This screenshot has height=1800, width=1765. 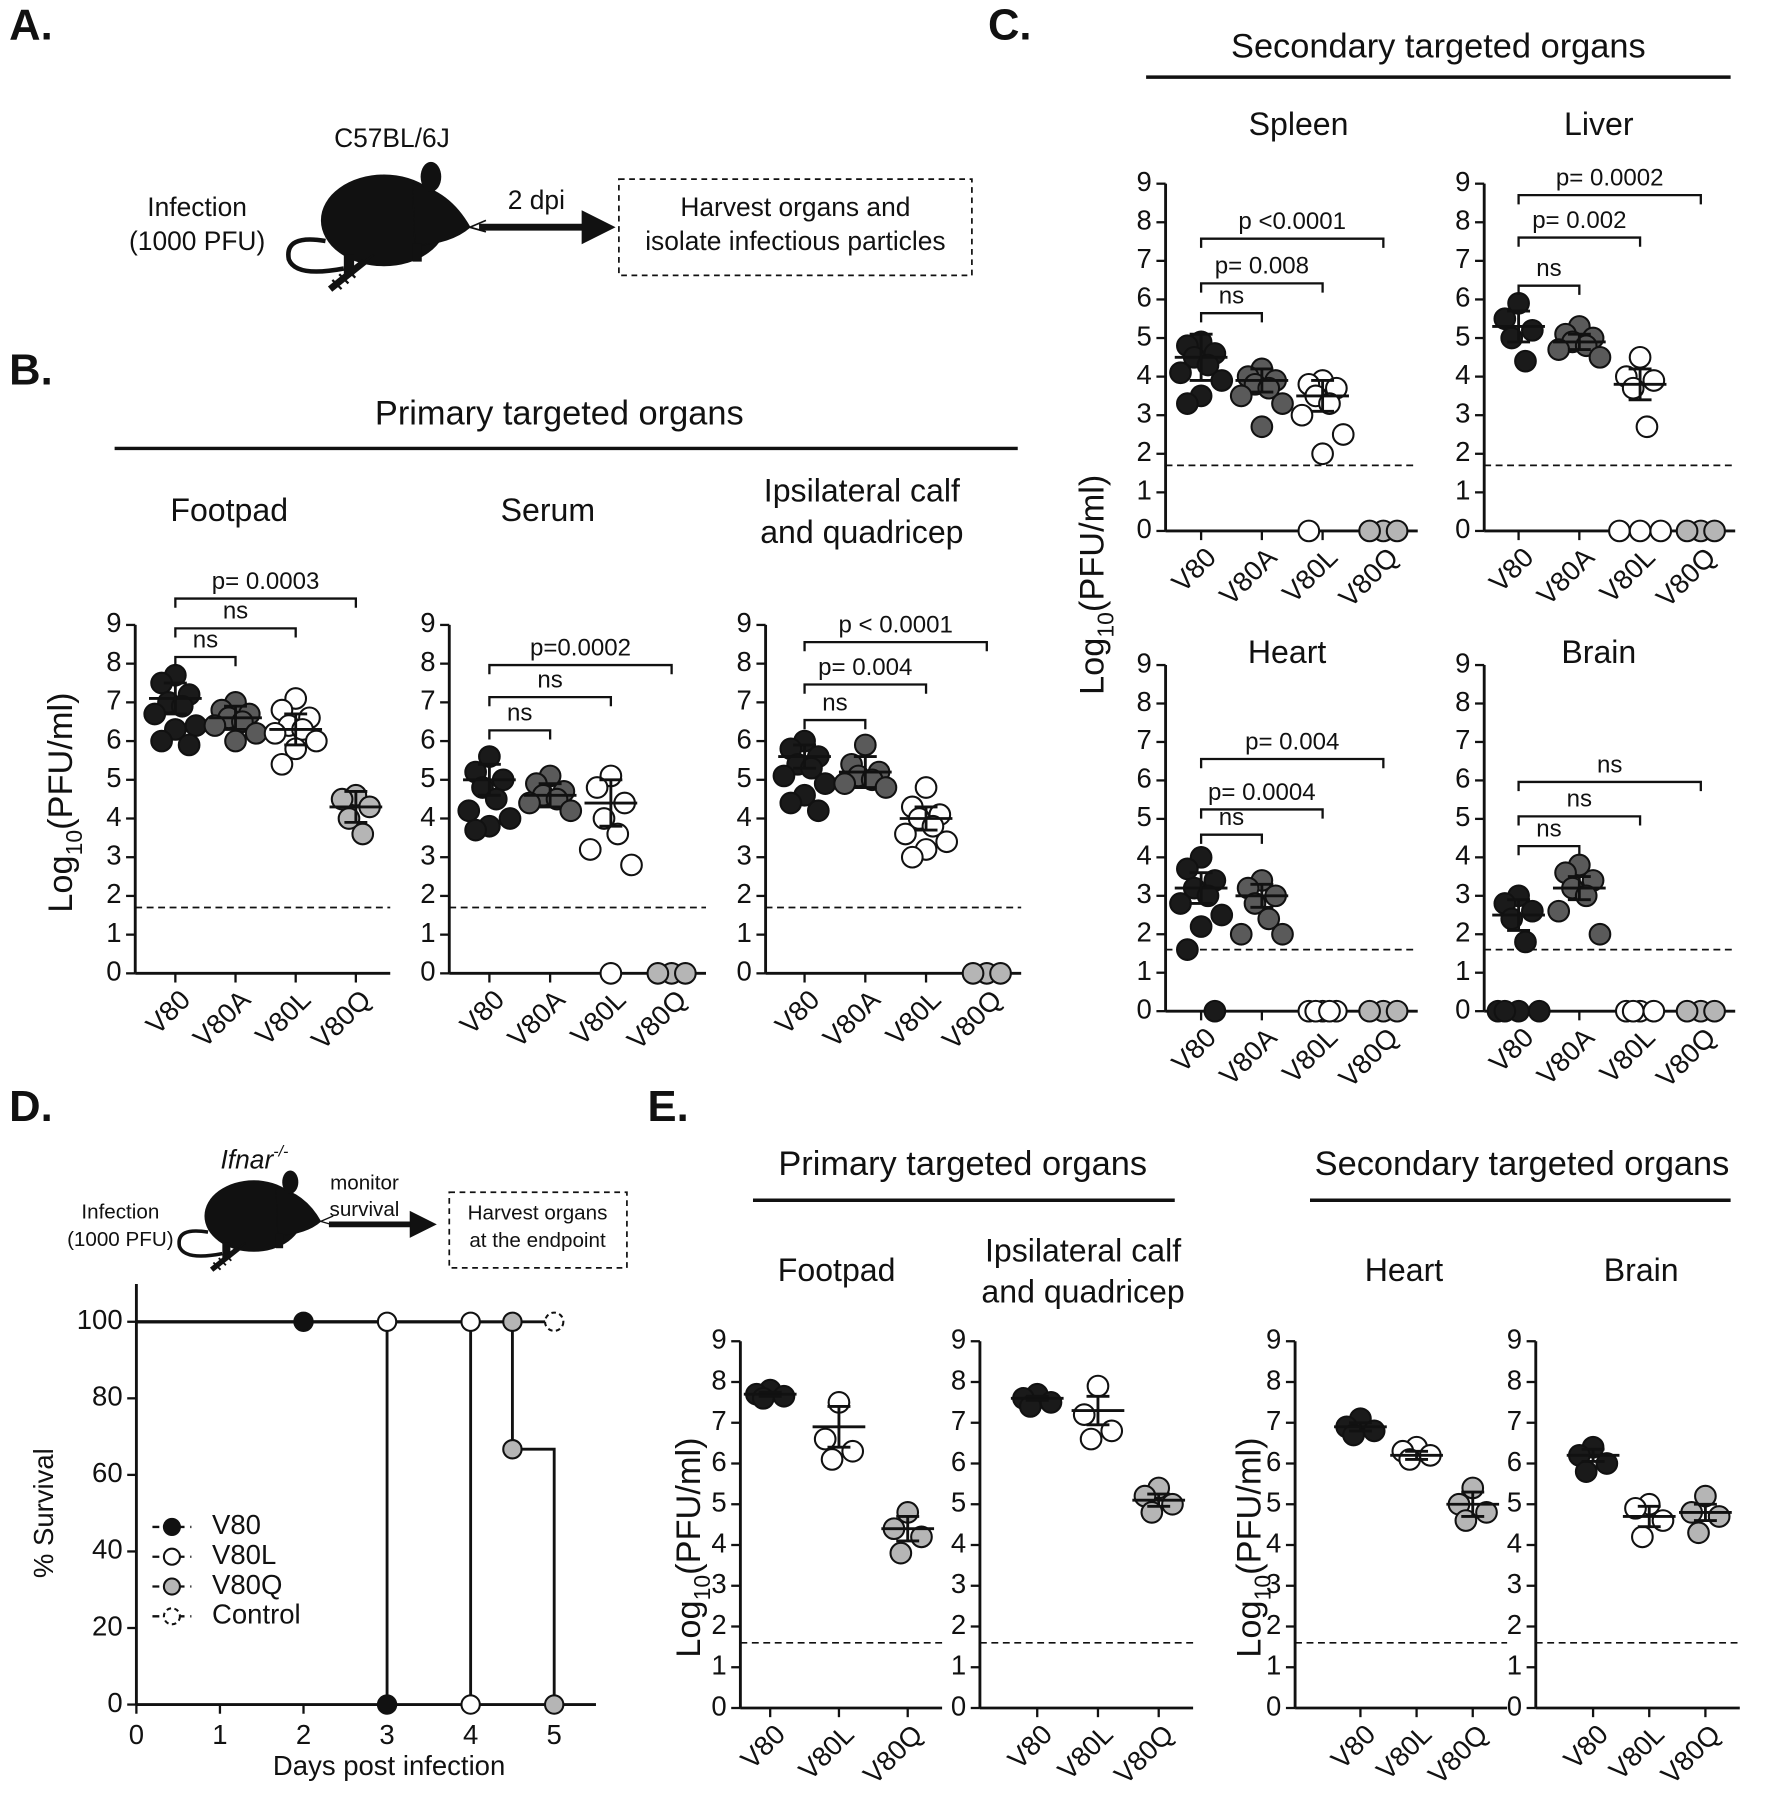 I want to click on legend-marker, so click(x=171, y=1586).